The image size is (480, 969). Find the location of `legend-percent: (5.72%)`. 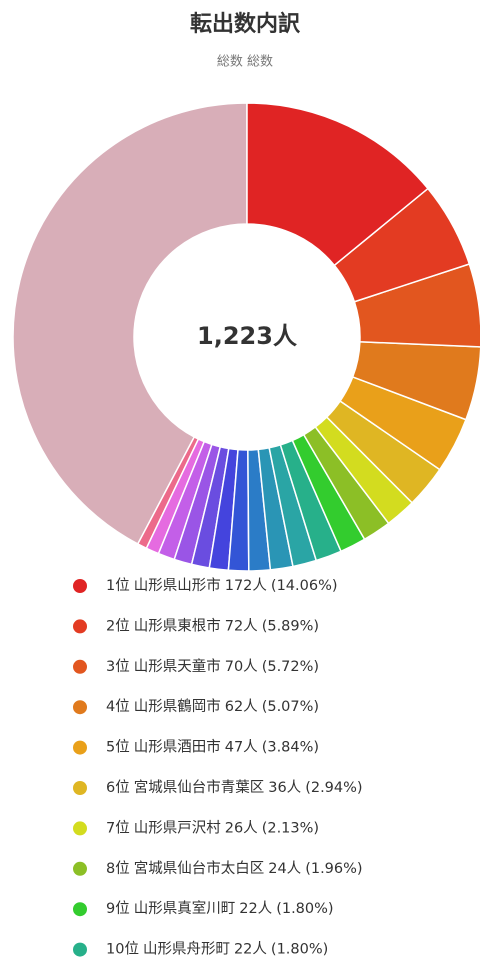

legend-percent: (5.72%) is located at coordinates (290, 667).